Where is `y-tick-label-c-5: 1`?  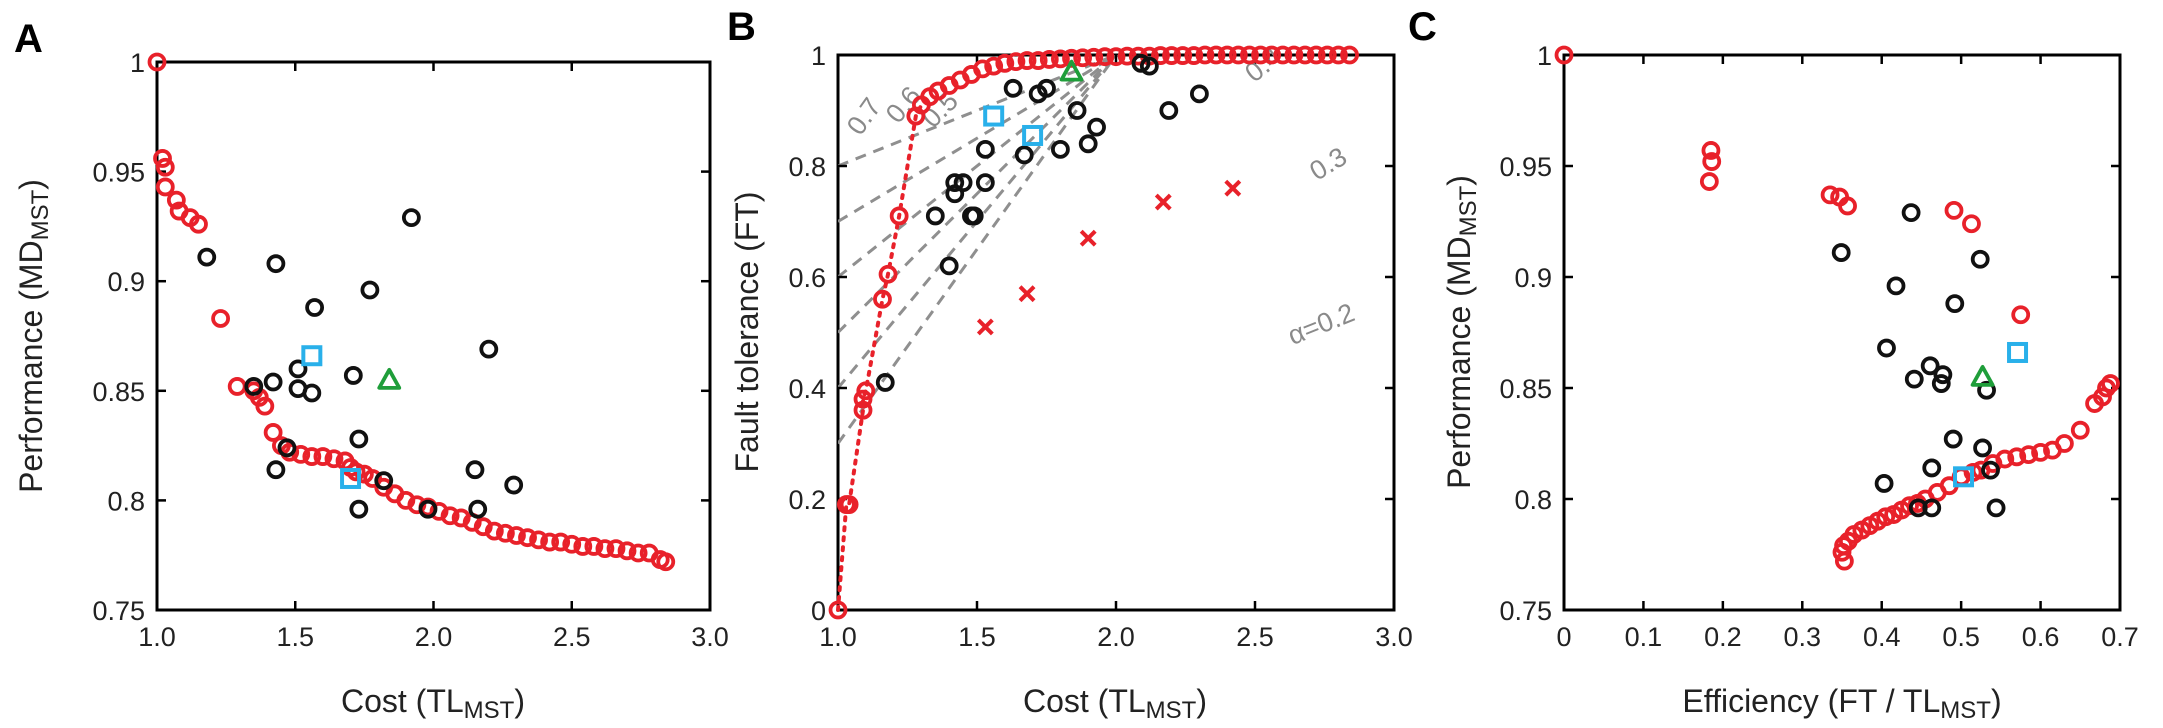
y-tick-label-c-5: 1 is located at coordinates (1544, 56).